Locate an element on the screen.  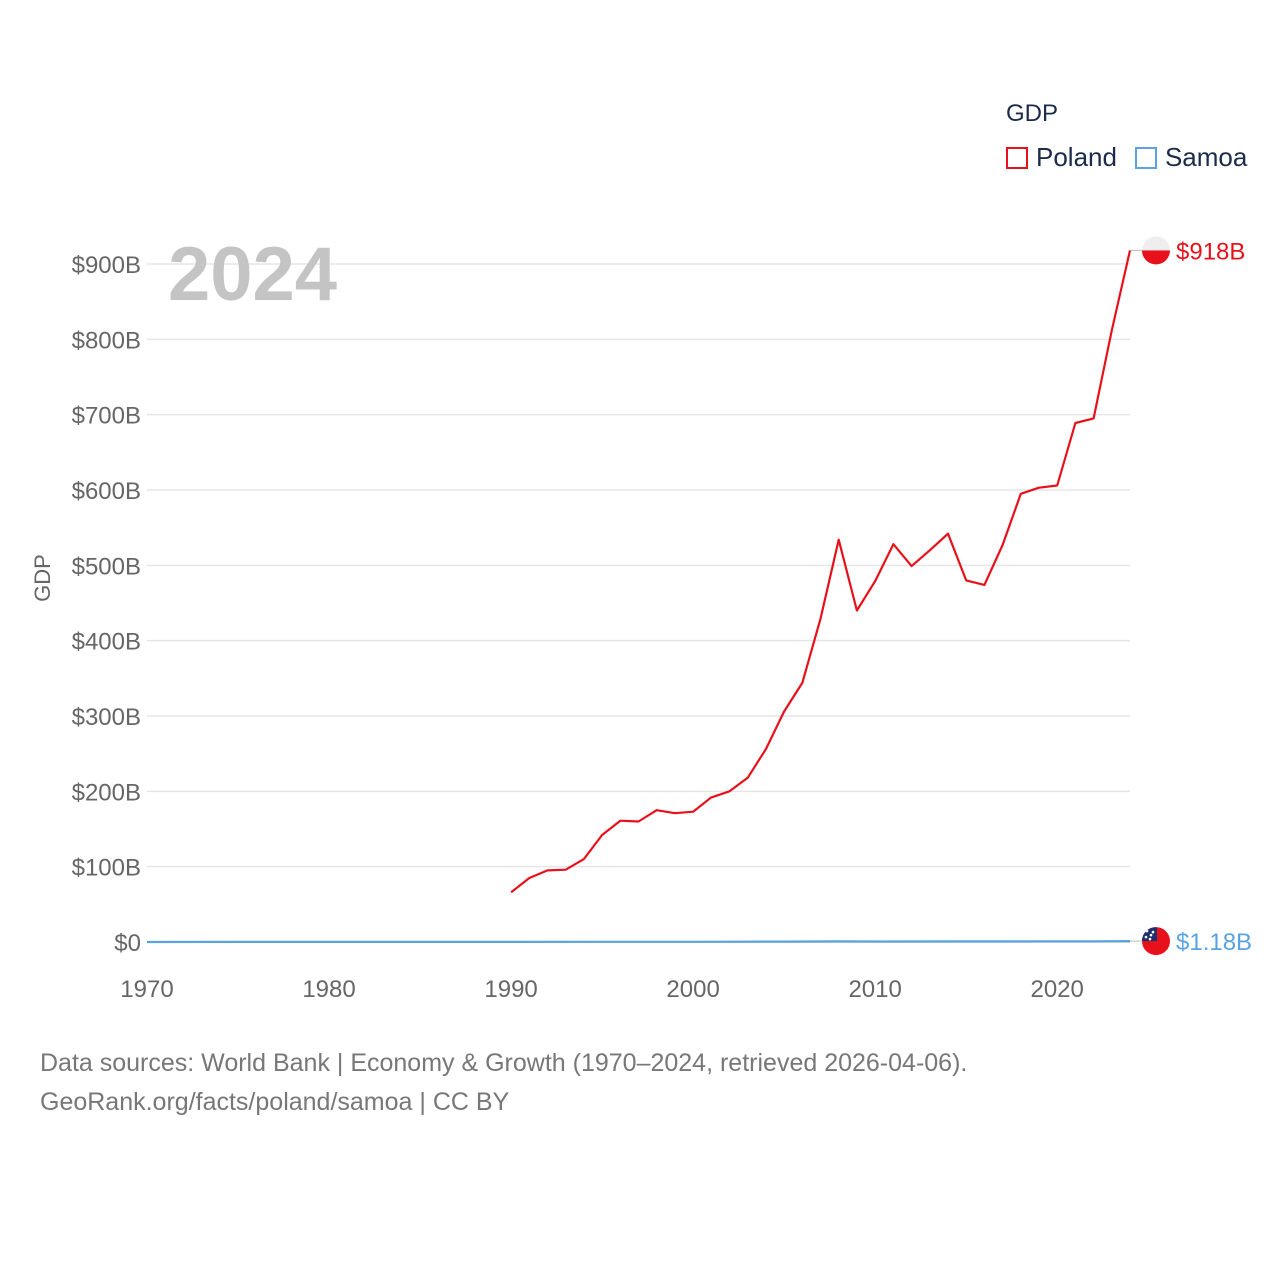
endpoint-value-label: $918B is located at coordinates (1210, 251).